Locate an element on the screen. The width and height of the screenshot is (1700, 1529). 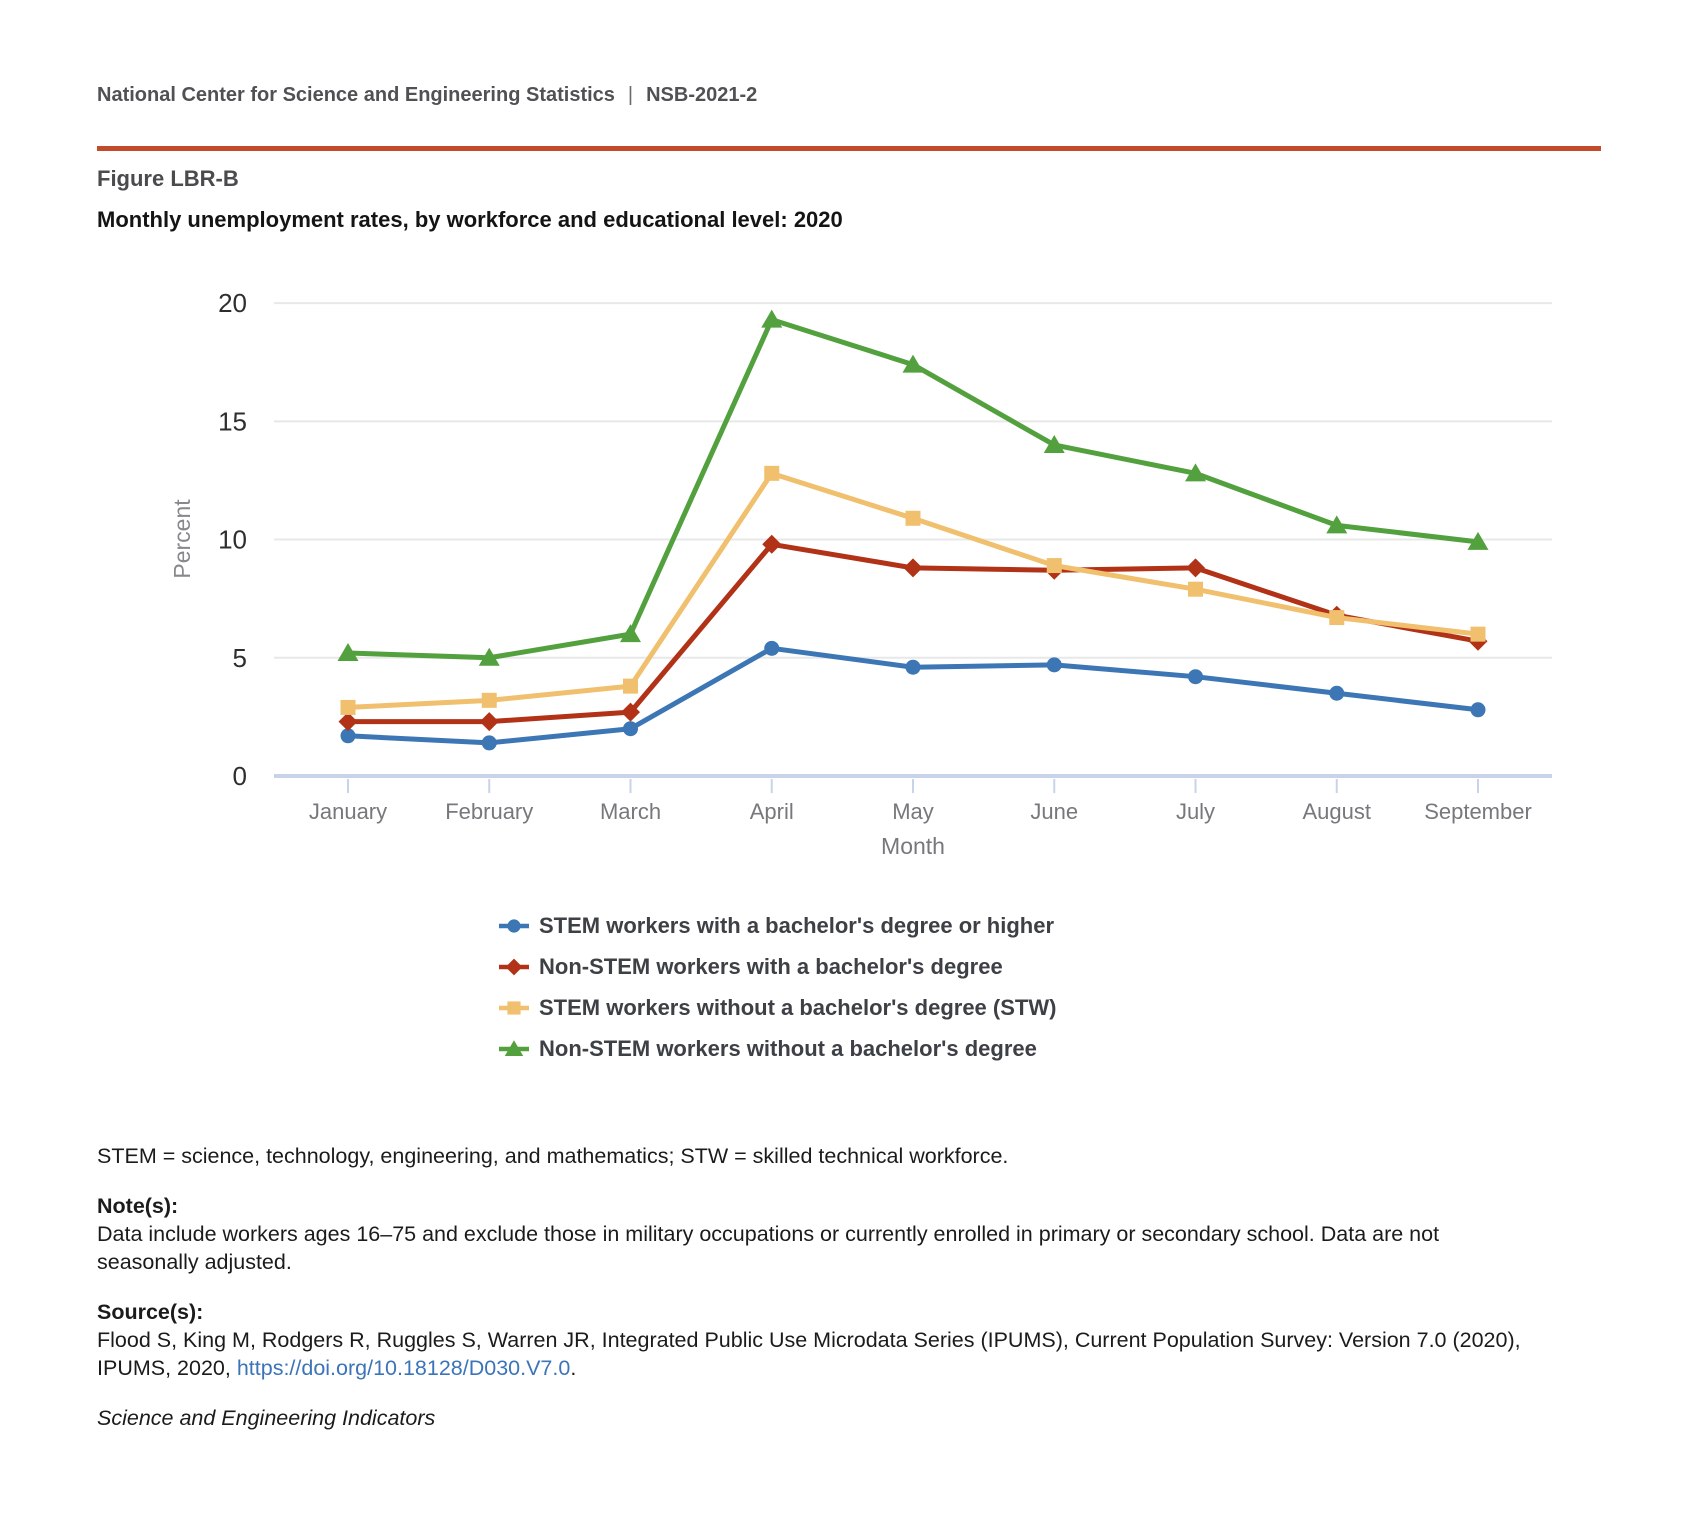
legend-marker-circle is located at coordinates (514, 925).